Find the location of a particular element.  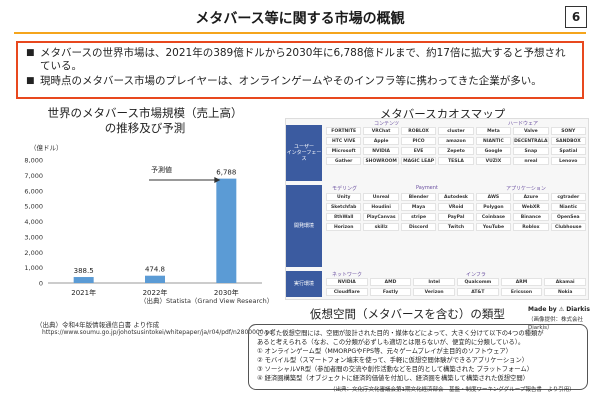

chart-title-line: の推移及び予測 is located at coordinates (145, 128).